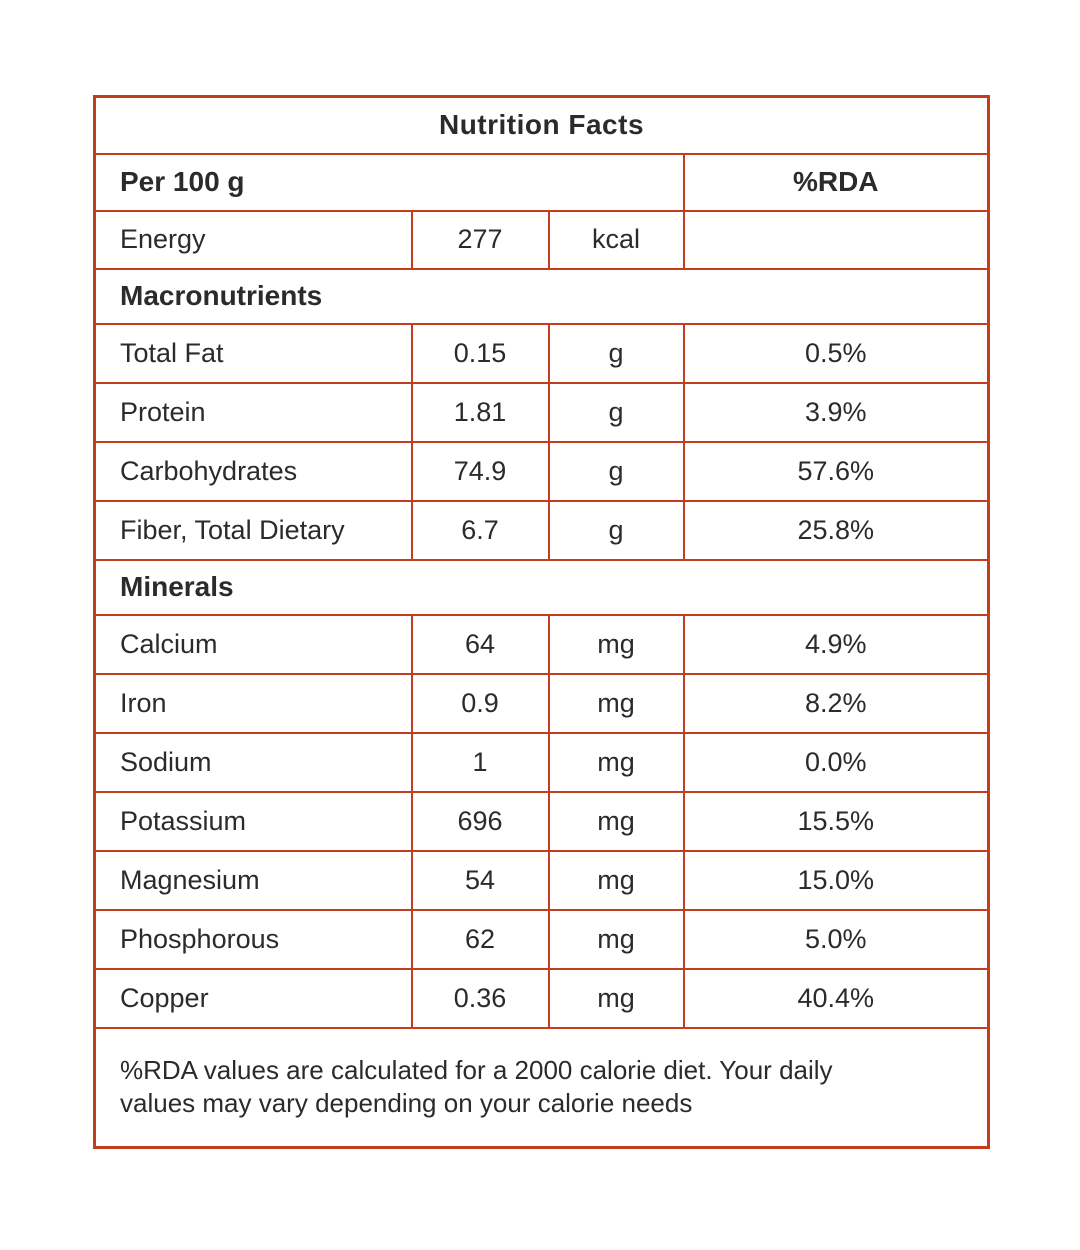 Image resolution: width=1080 pixels, height=1250 pixels. What do you see at coordinates (836, 471) in the screenshot?
I see `nutrient-rda: 57.6%` at bounding box center [836, 471].